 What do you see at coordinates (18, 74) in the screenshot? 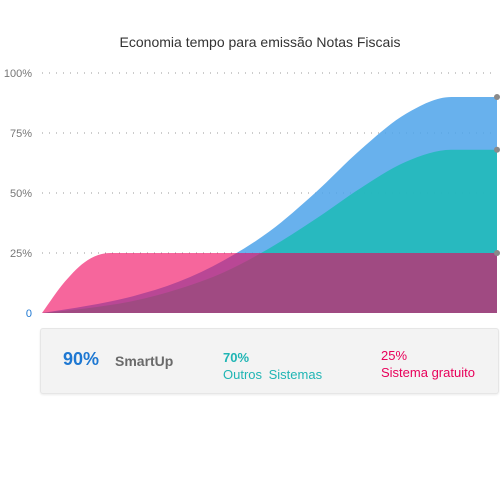
I see `y-tick-label: 100%` at bounding box center [18, 74].